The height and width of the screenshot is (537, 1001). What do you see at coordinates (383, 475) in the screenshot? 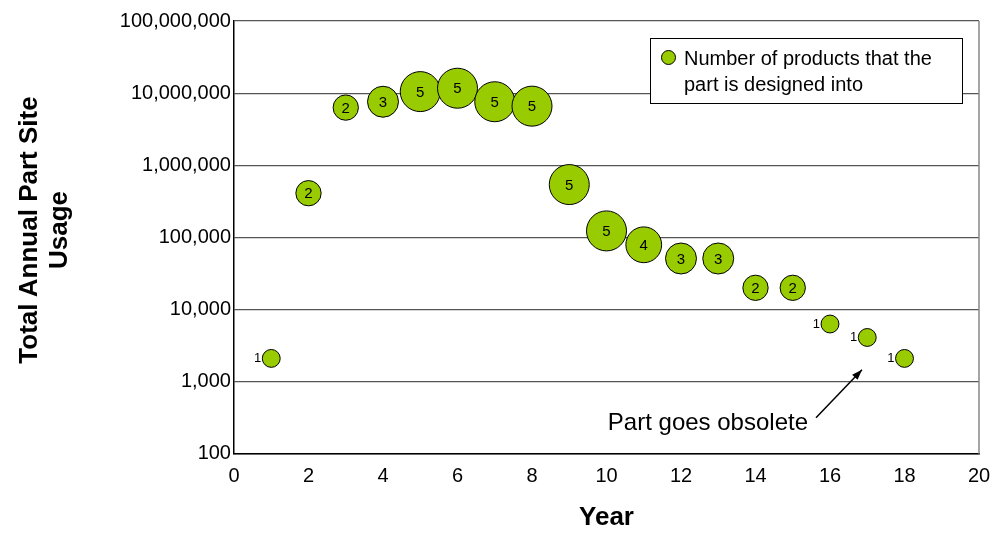
I see `x-tick-label: 4` at bounding box center [383, 475].